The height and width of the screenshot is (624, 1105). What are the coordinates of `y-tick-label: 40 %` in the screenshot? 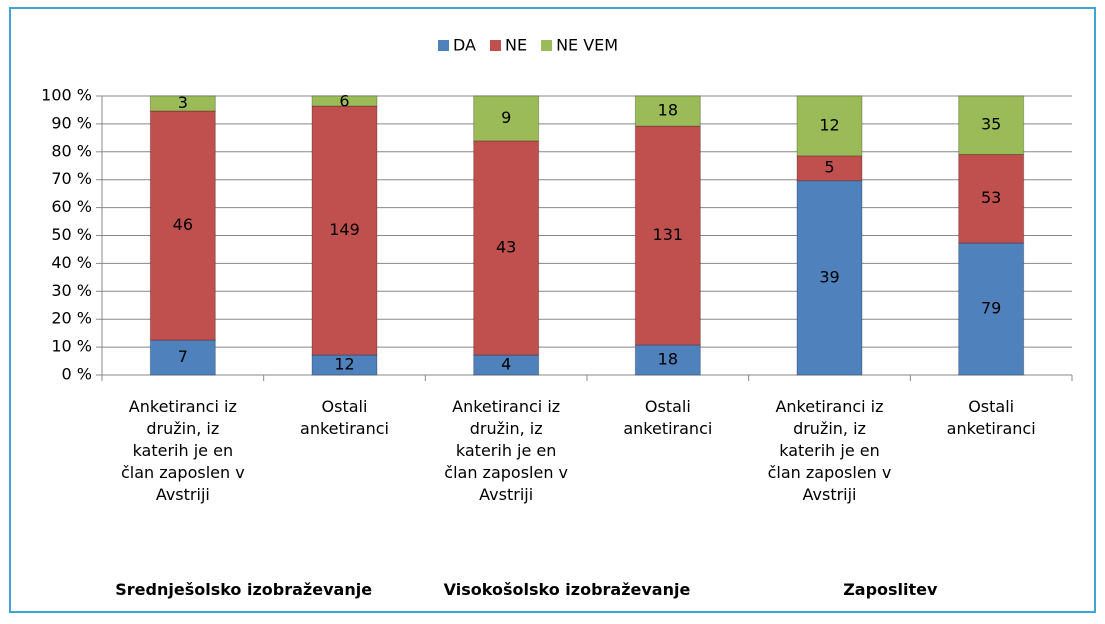 It's located at (71, 262).